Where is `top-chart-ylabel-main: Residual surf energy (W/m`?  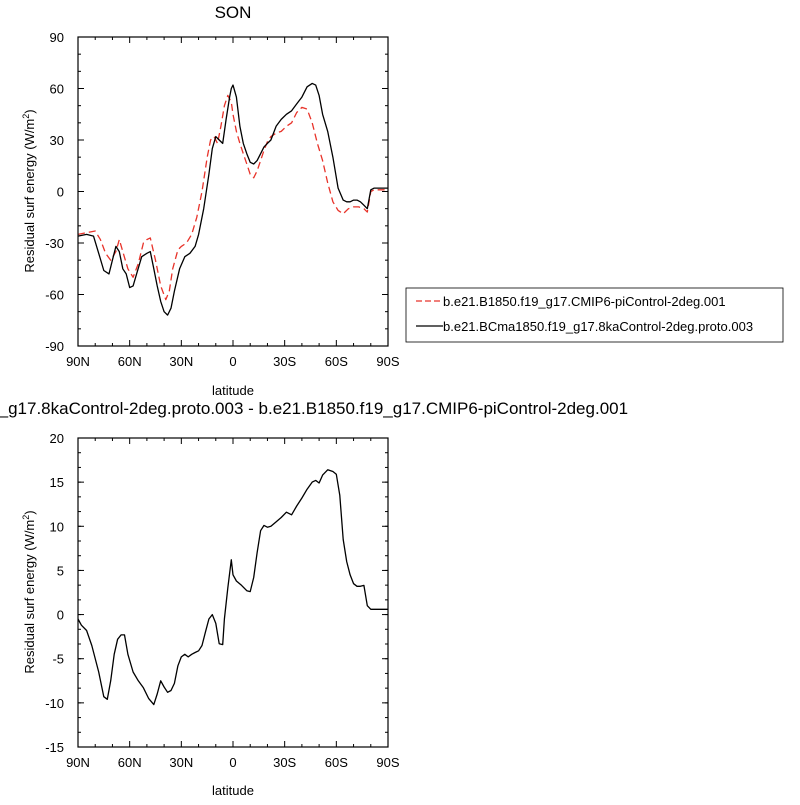
top-chart-ylabel-main: Residual surf energy (W/m is located at coordinates (29, 196).